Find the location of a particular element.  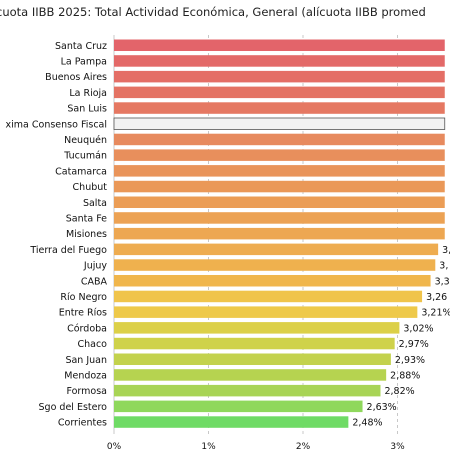

data-label: 2,93% is located at coordinates (410, 360).